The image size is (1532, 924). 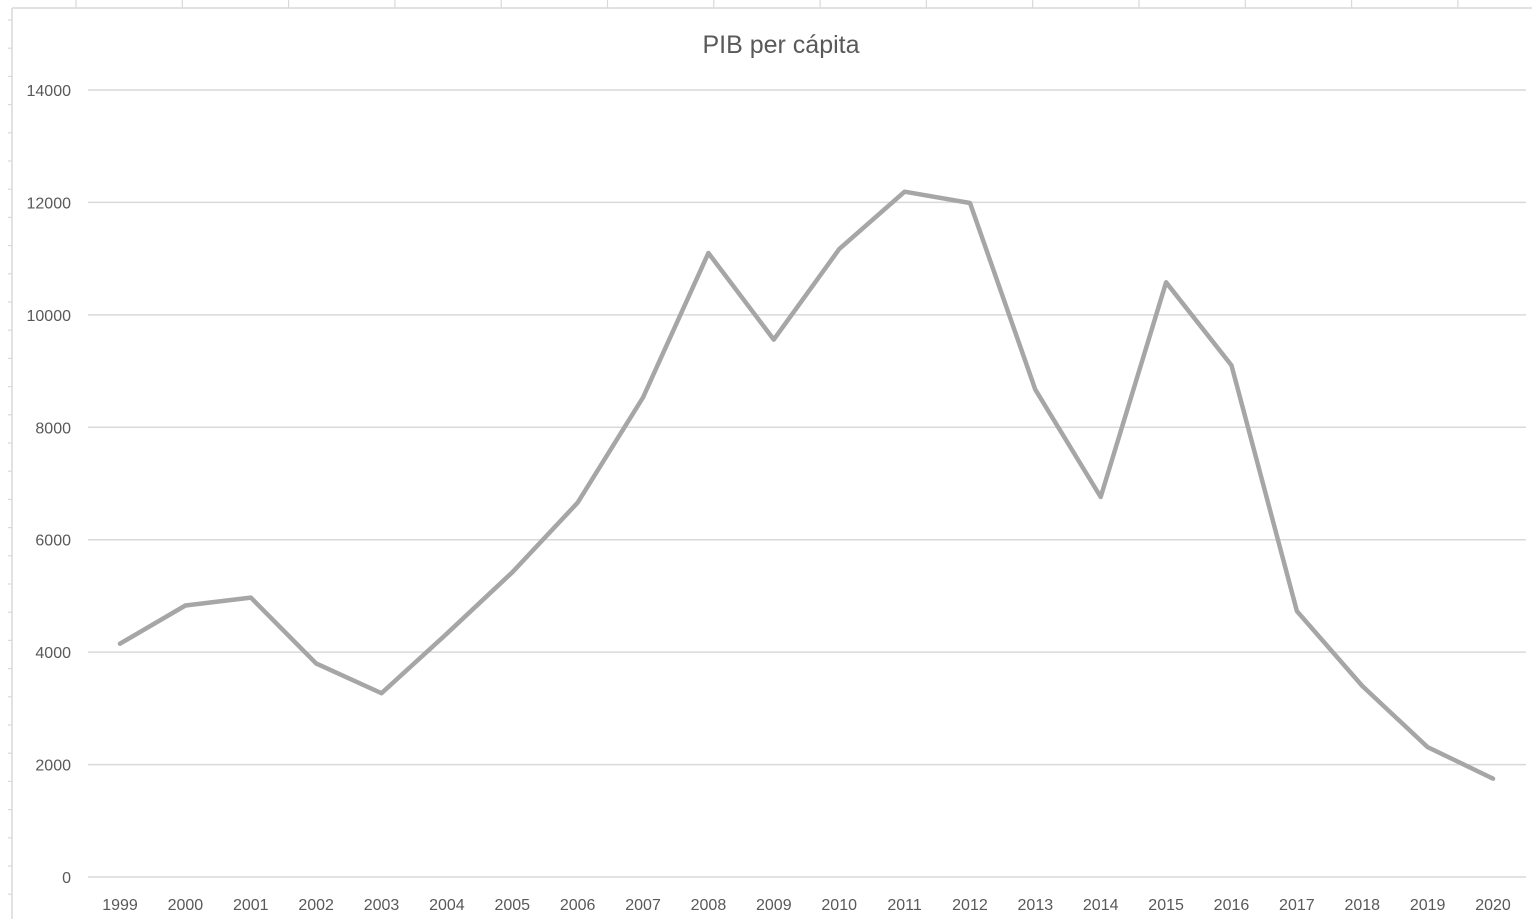 What do you see at coordinates (53, 653) in the screenshot?
I see `y-tick-label: 4000` at bounding box center [53, 653].